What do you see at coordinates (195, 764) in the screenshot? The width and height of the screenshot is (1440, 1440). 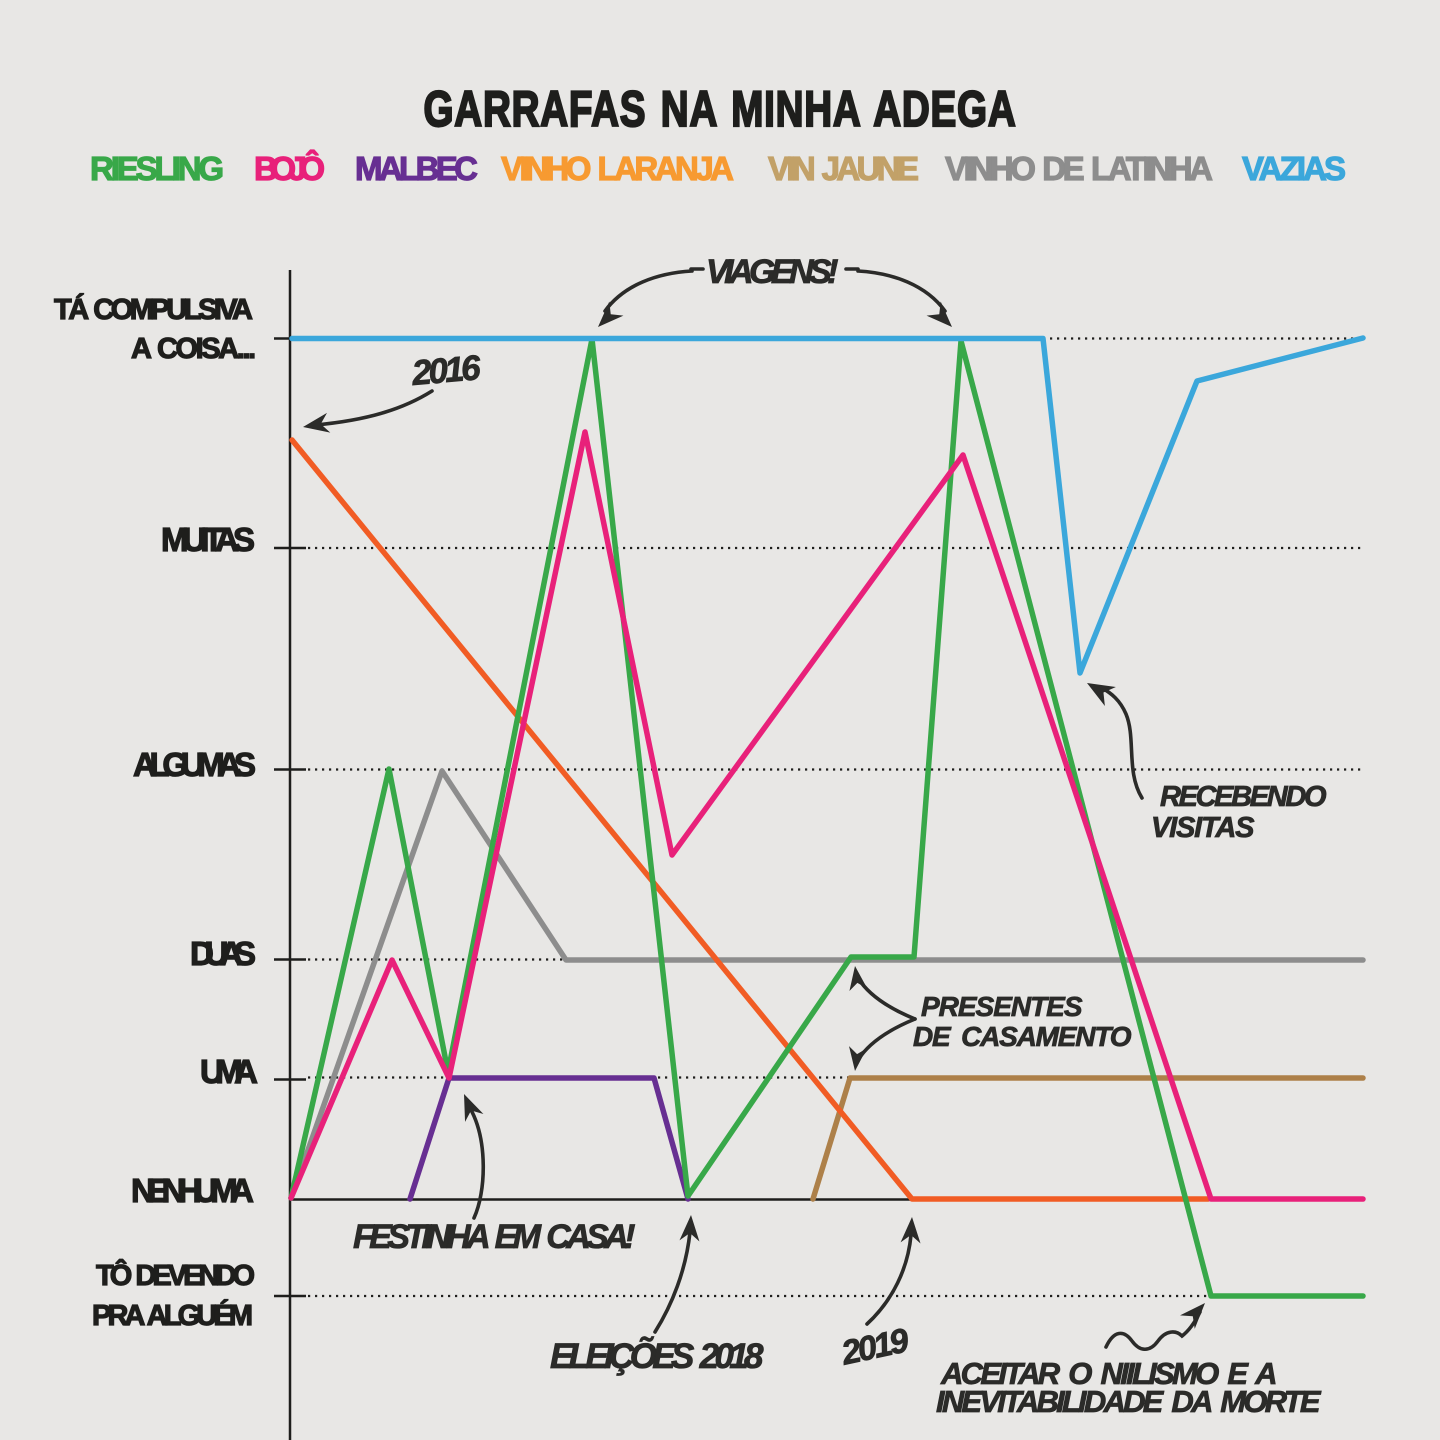 I see `svg-text: ALGUMAS` at bounding box center [195, 764].